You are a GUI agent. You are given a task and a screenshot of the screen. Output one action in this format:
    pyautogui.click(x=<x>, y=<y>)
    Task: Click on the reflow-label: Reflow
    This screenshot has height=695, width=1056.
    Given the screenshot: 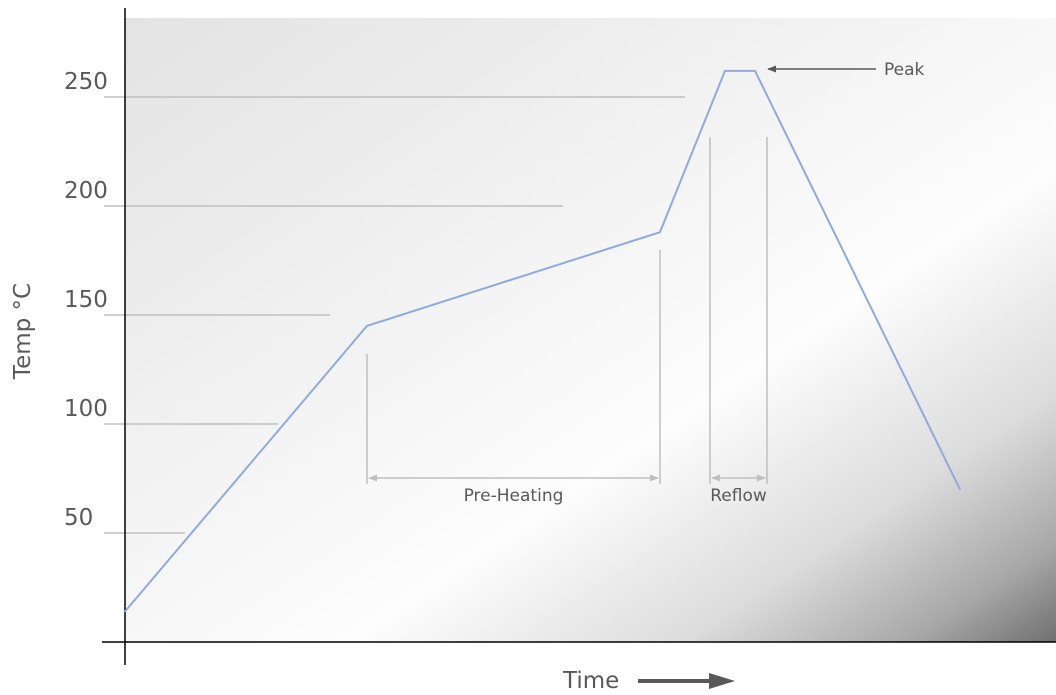 What is the action you would take?
    pyautogui.click(x=738, y=496)
    